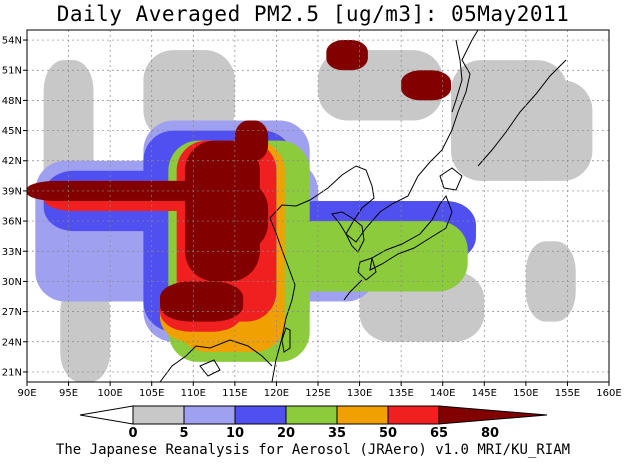  I want to click on y-tick-label: 45N, so click(12, 131).